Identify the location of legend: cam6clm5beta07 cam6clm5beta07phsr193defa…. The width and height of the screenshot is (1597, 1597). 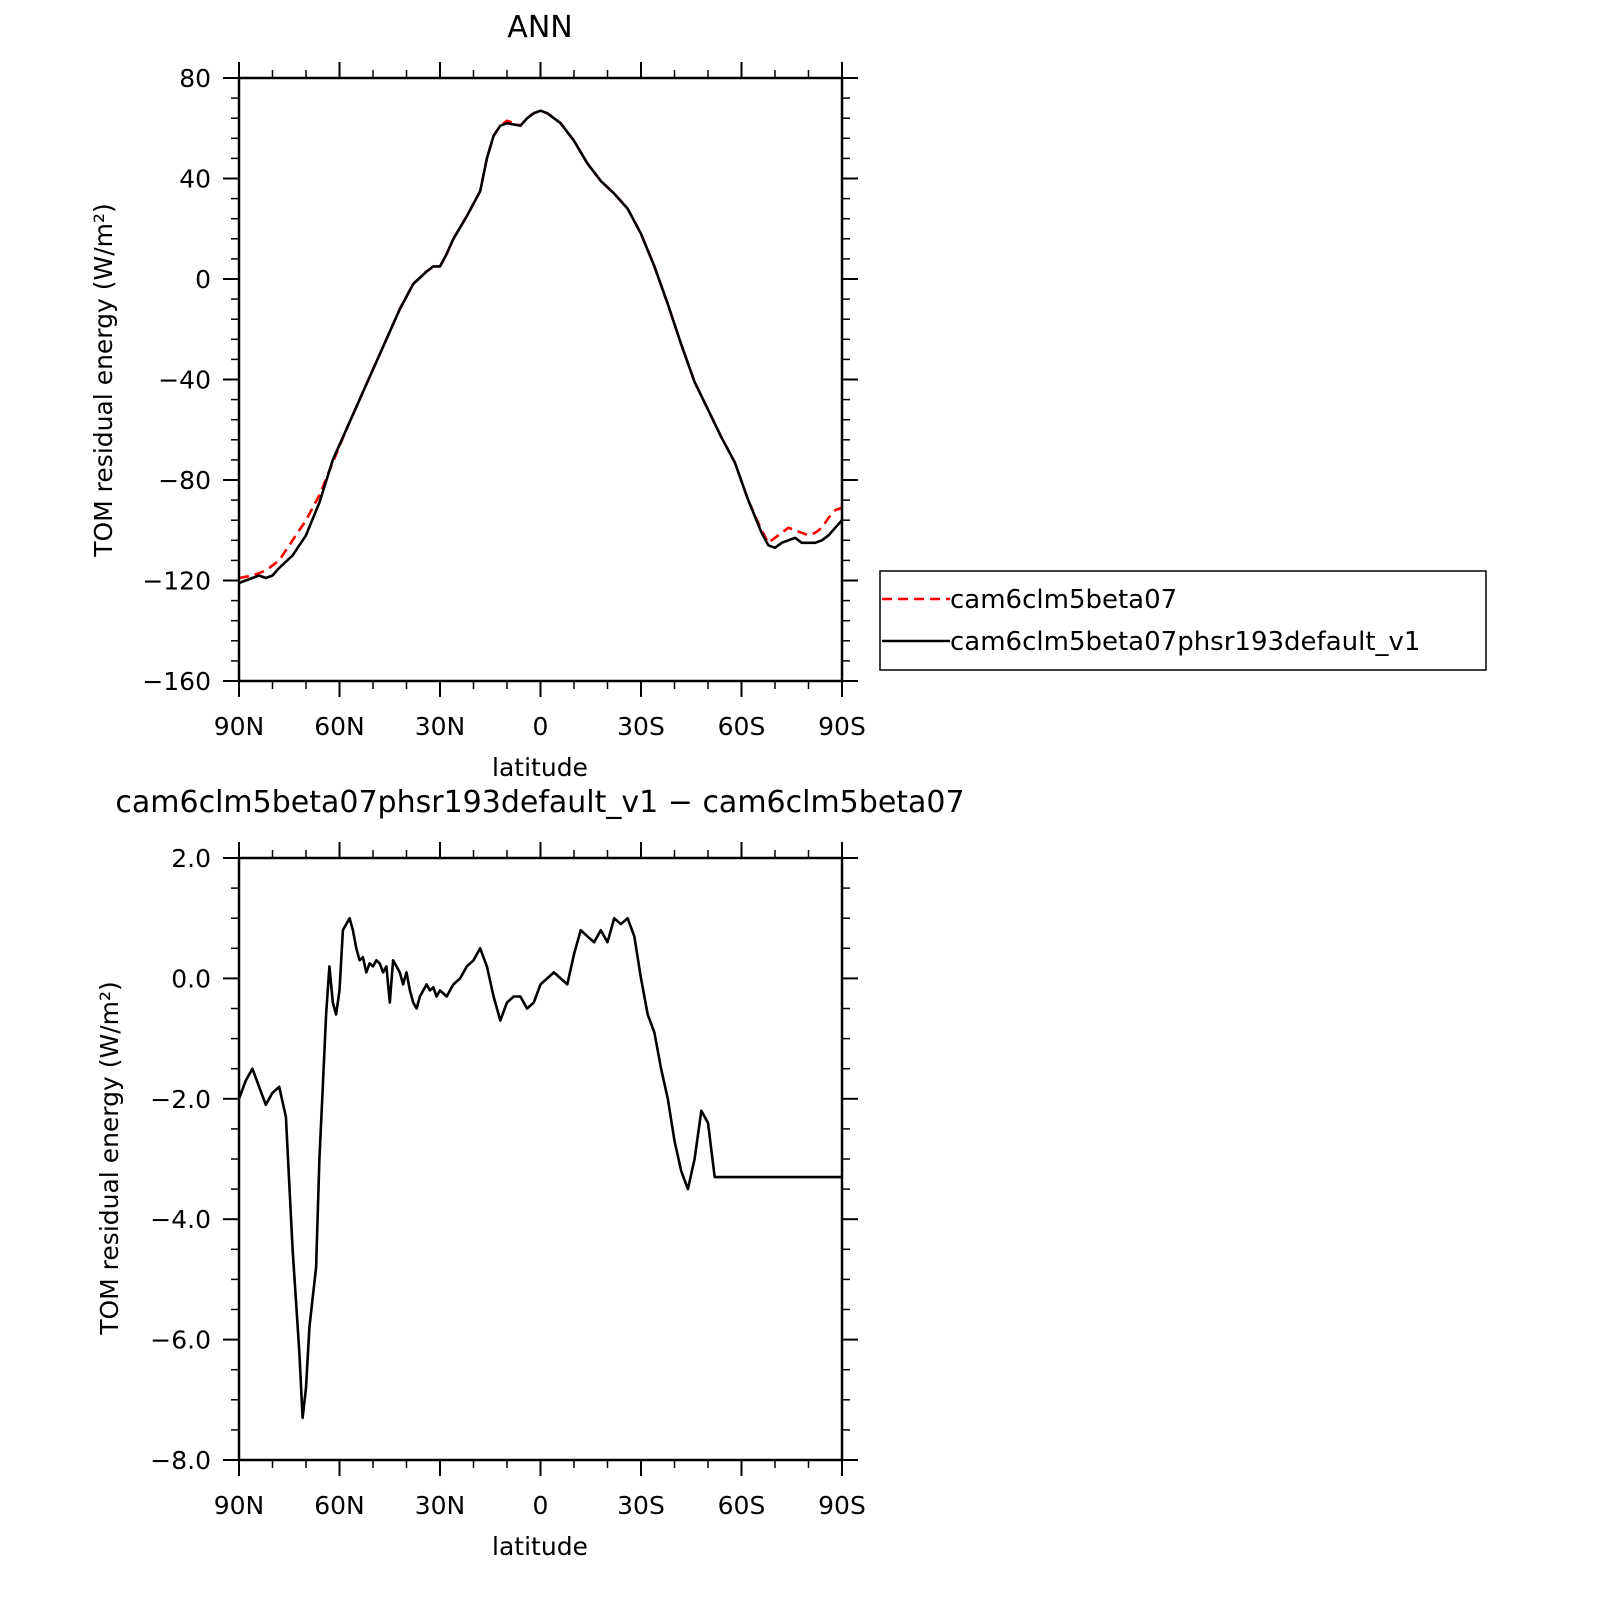
(1183, 620).